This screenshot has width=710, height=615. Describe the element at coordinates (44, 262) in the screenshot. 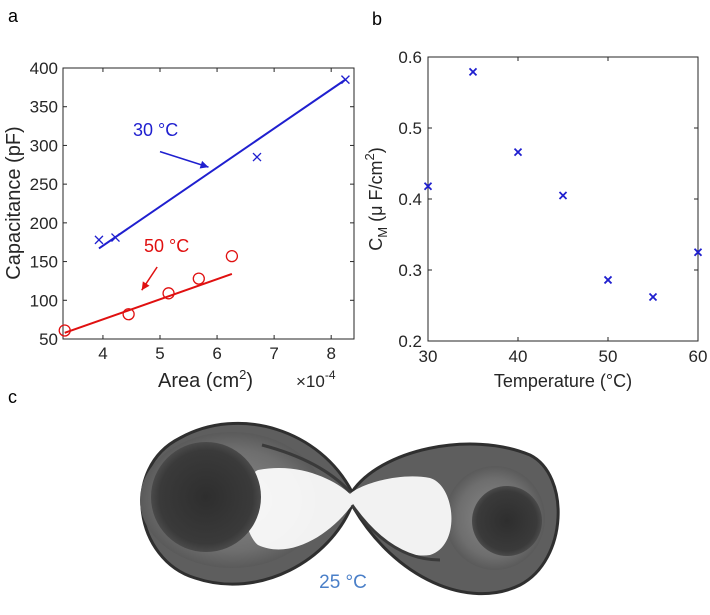

I see `y-tick-label-a: 150` at that location.